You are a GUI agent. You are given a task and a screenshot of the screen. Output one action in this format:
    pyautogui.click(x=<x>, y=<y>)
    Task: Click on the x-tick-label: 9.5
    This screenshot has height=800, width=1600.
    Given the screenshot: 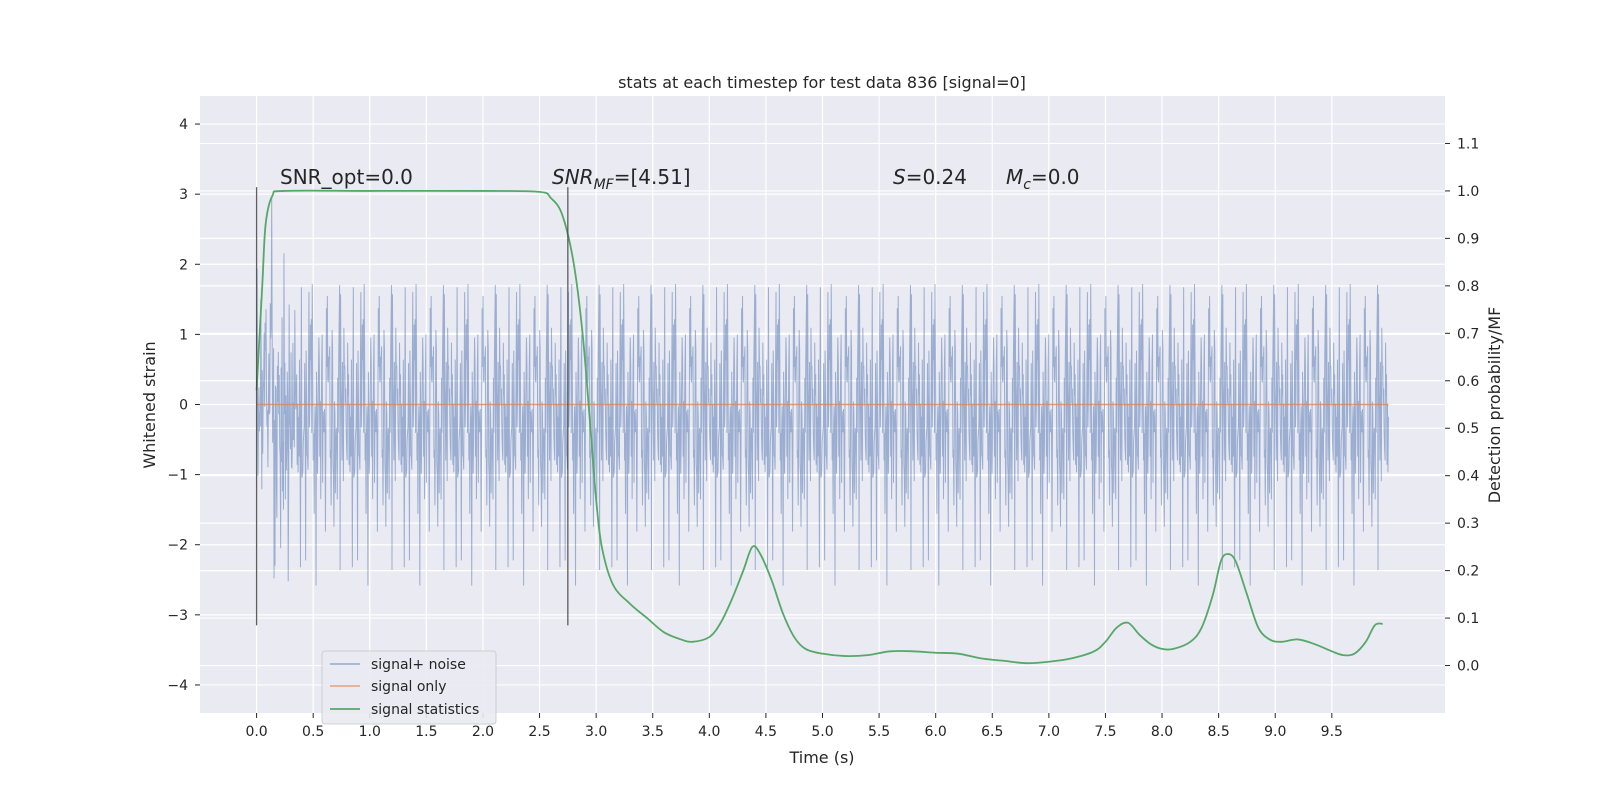 What is the action you would take?
    pyautogui.click(x=1332, y=732)
    